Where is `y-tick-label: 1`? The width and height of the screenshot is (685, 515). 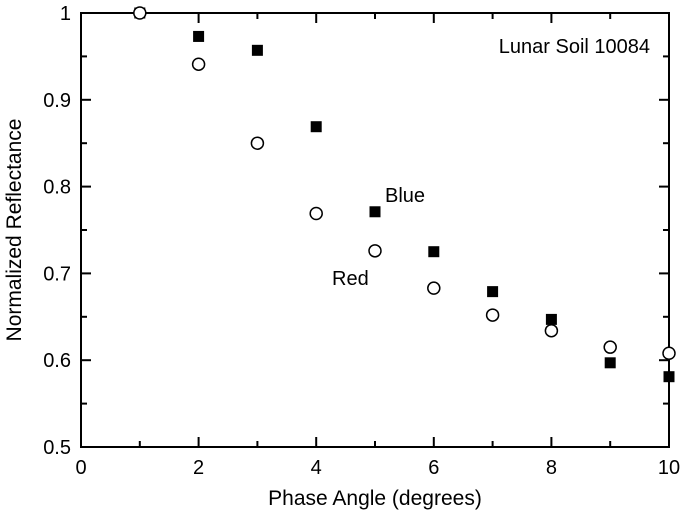 y-tick-label: 1 is located at coordinates (65, 14).